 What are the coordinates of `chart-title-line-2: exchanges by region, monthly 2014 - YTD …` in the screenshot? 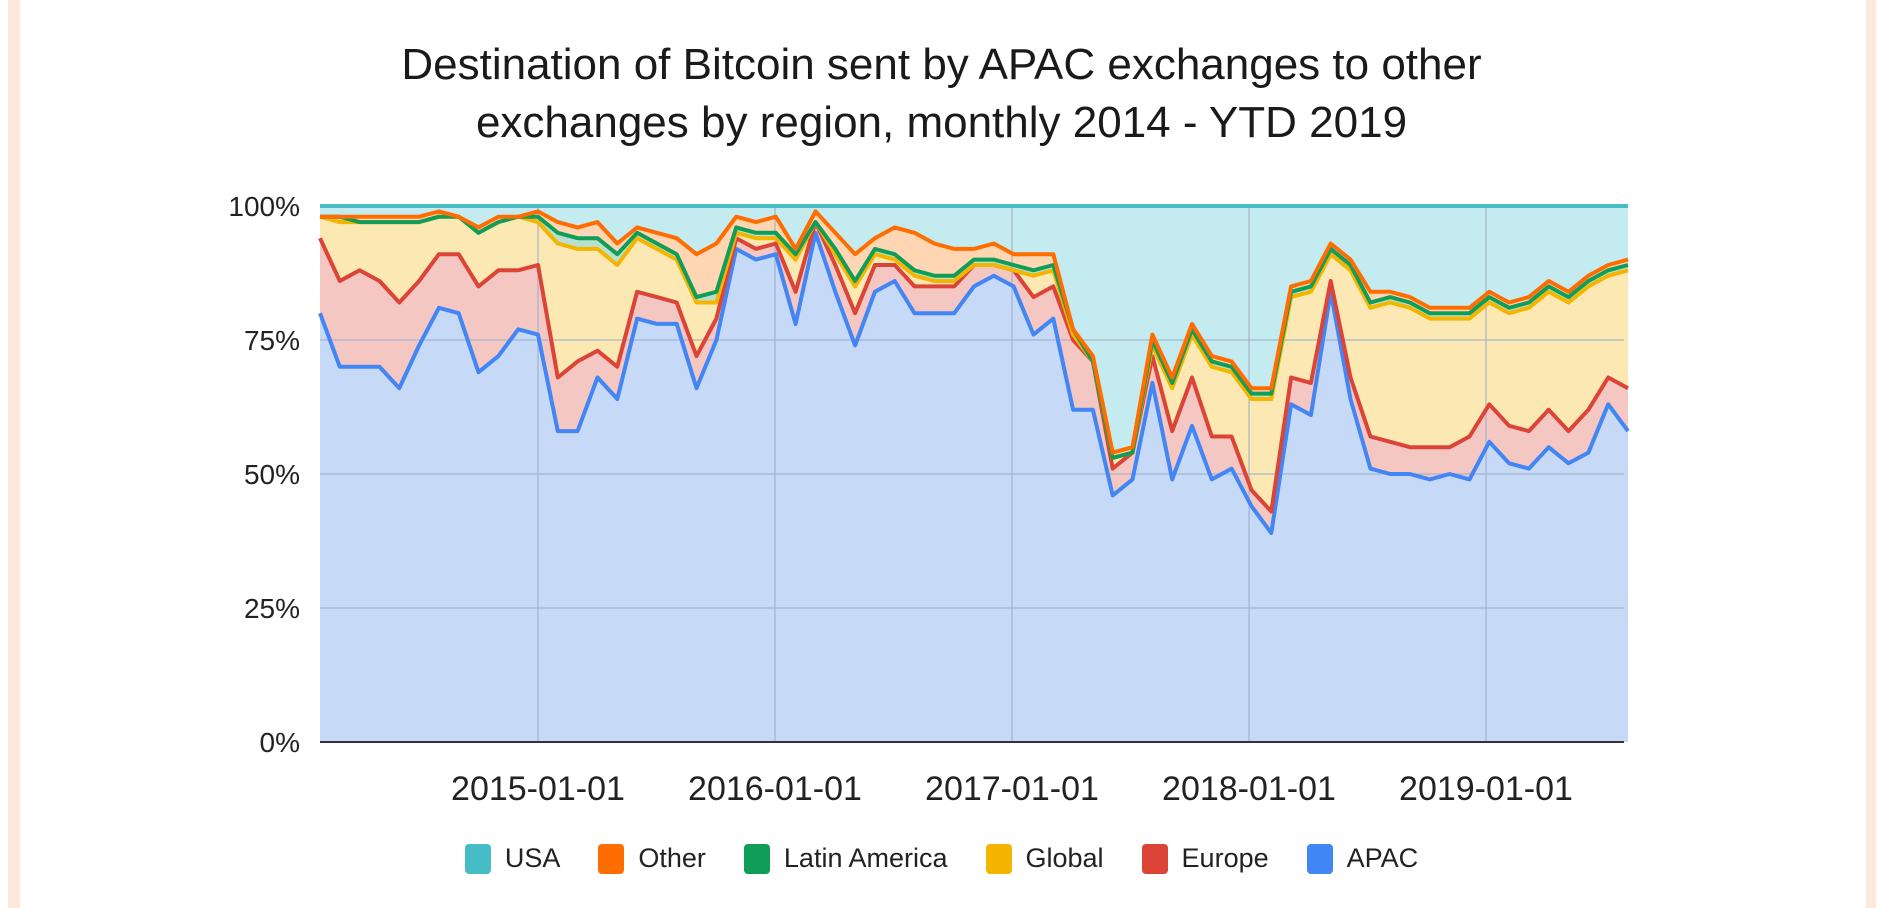 It's located at (941, 122).